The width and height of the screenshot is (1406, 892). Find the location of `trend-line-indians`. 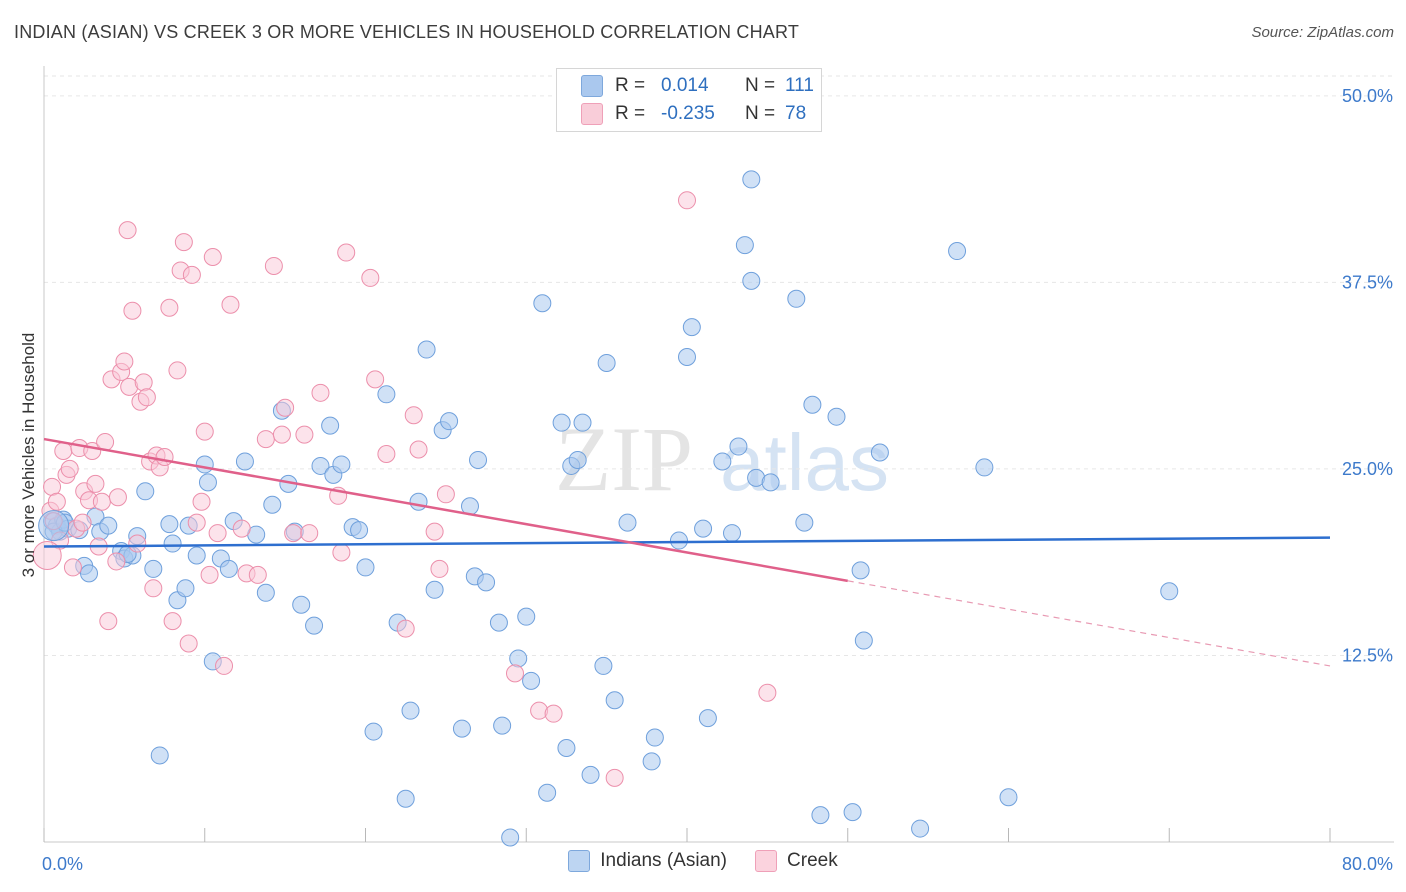

trend-line-indians is located at coordinates (687, 542).